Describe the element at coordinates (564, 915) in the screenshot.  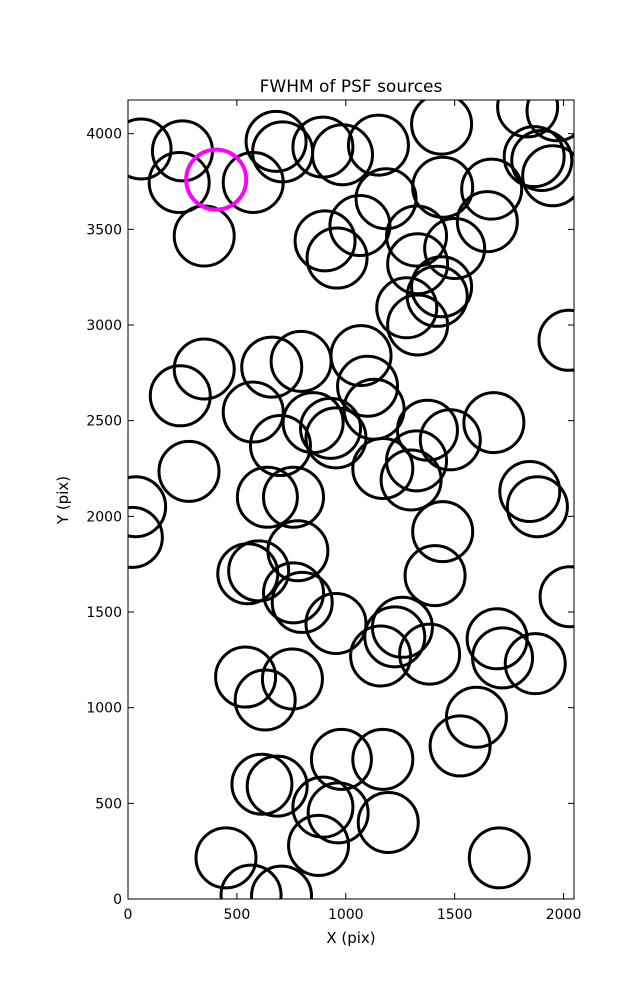
I see `x-tick-label: 2000` at that location.